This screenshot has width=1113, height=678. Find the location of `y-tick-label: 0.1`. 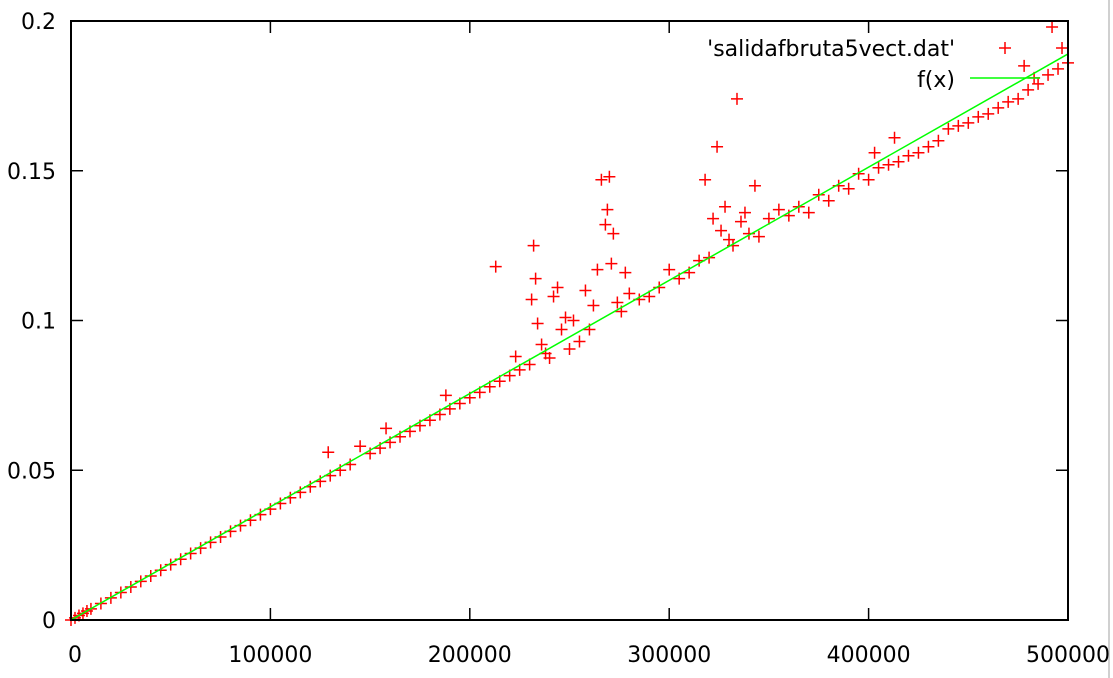

y-tick-label: 0.1 is located at coordinates (38, 322).